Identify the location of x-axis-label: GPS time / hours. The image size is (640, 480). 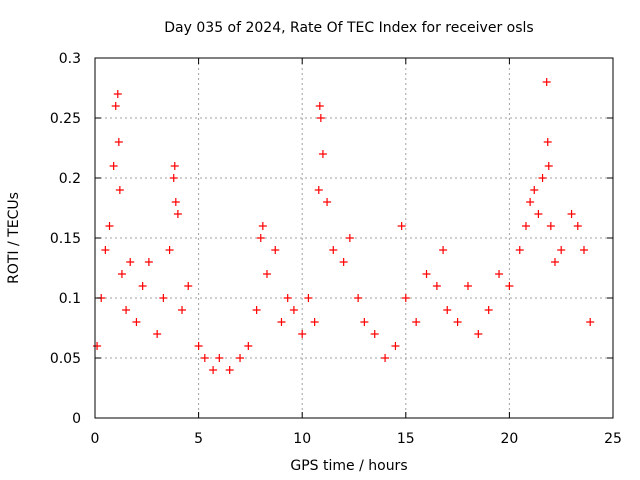
(348, 466).